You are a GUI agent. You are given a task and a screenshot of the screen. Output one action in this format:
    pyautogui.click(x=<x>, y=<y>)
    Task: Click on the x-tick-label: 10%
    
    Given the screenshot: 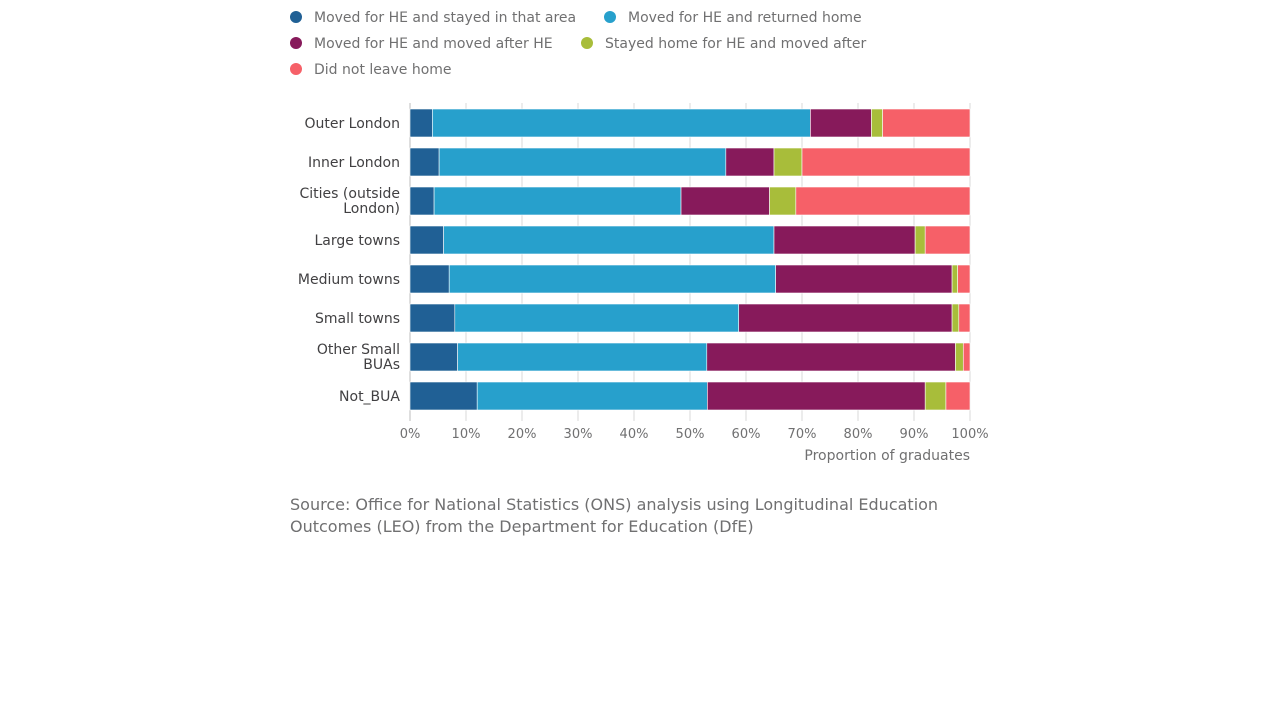 What is the action you would take?
    pyautogui.click(x=466, y=434)
    